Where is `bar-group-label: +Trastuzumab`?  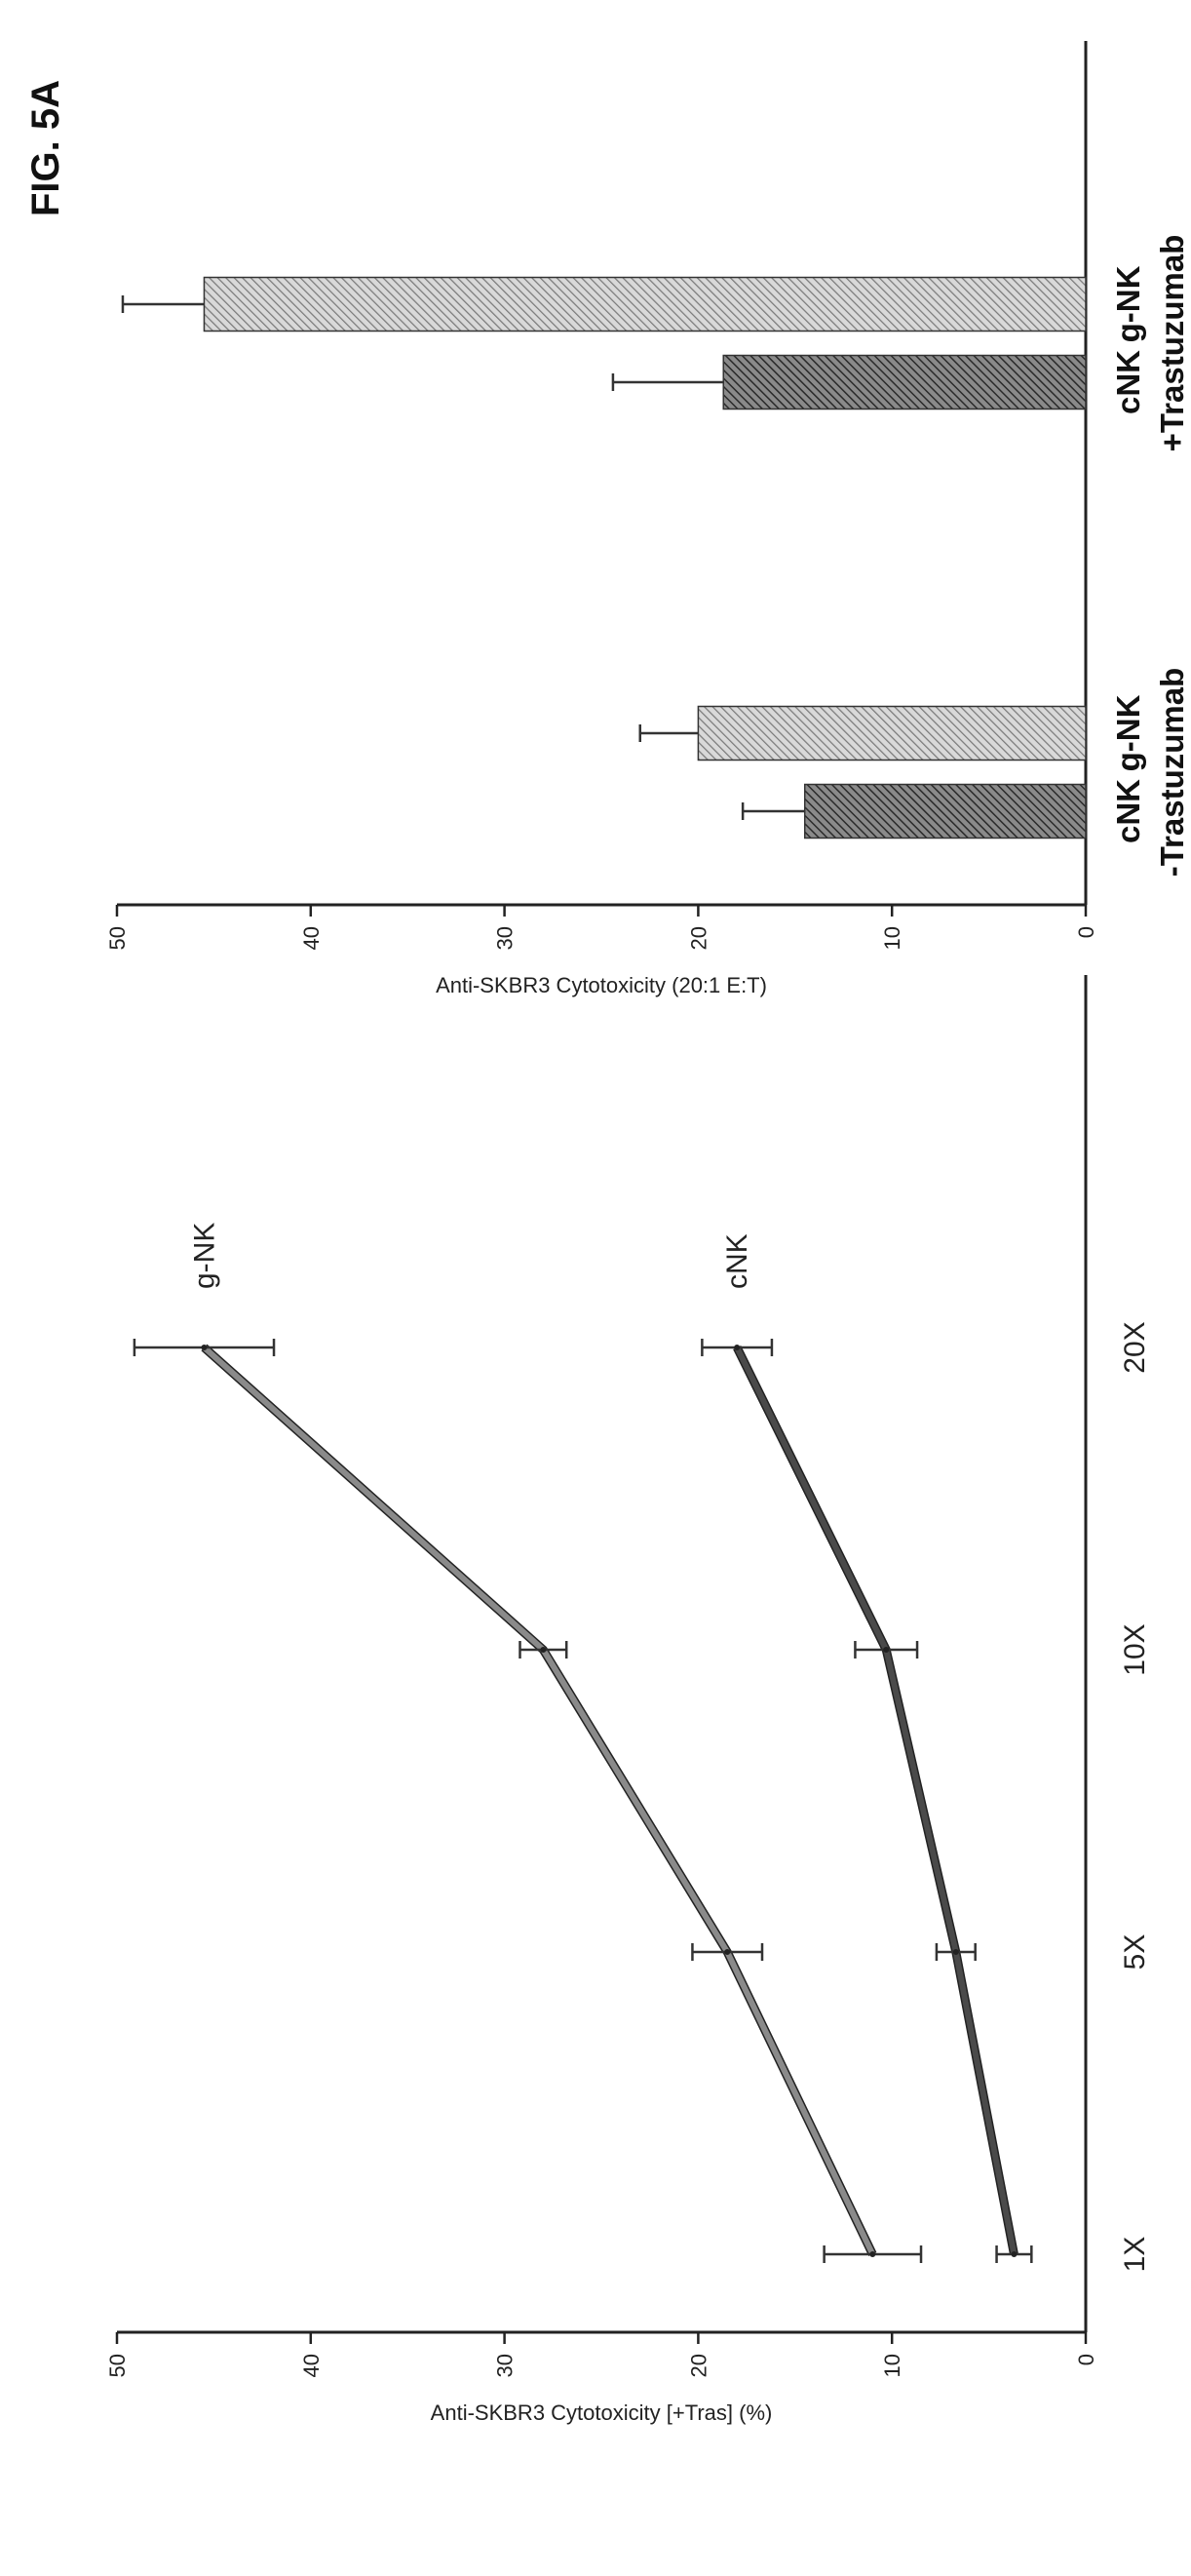 bar-group-label: +Trastuzumab is located at coordinates (1172, 343).